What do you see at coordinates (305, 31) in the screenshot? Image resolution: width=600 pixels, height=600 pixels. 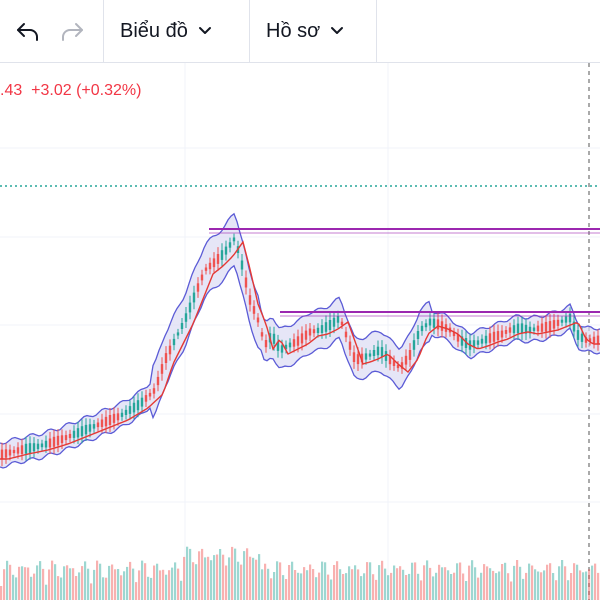 I see `profile-menu-button: Hồ sơ` at bounding box center [305, 31].